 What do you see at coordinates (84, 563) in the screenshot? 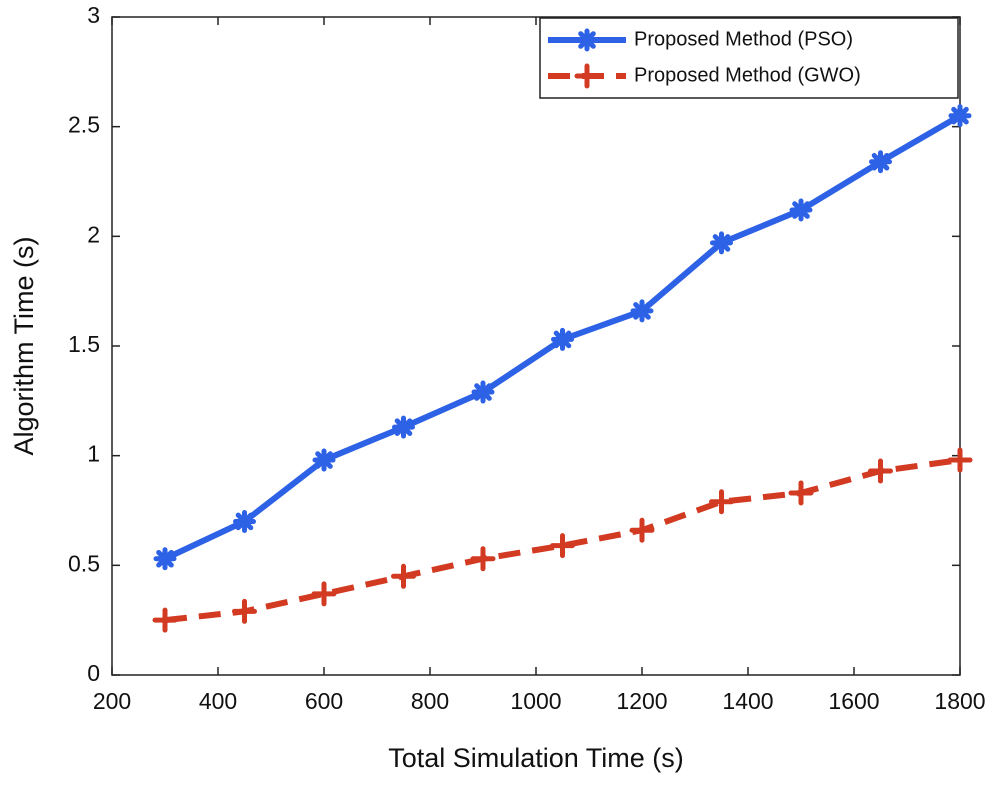
I see `y-tick-label: 0.5` at bounding box center [84, 563].